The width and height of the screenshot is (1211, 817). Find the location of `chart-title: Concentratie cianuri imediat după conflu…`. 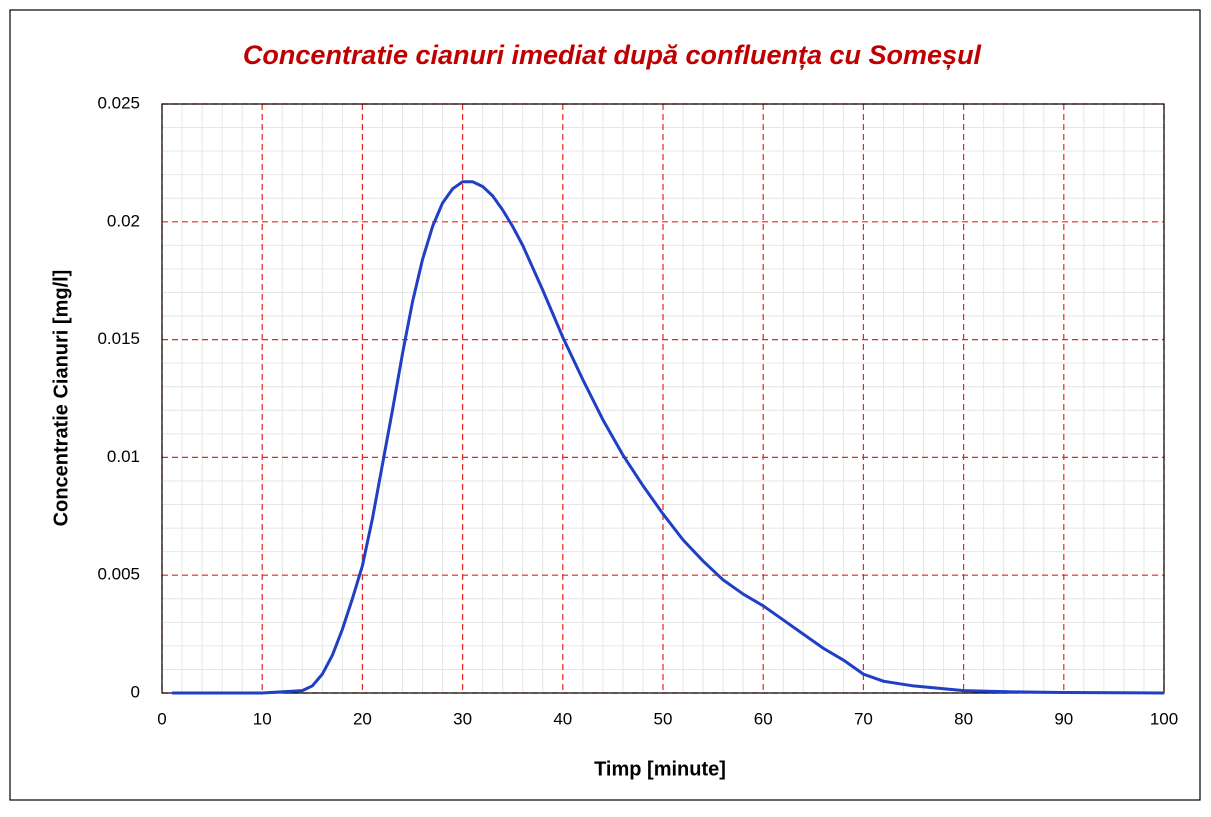

chart-title: Concentratie cianuri imediat după conflu… is located at coordinates (612, 55).